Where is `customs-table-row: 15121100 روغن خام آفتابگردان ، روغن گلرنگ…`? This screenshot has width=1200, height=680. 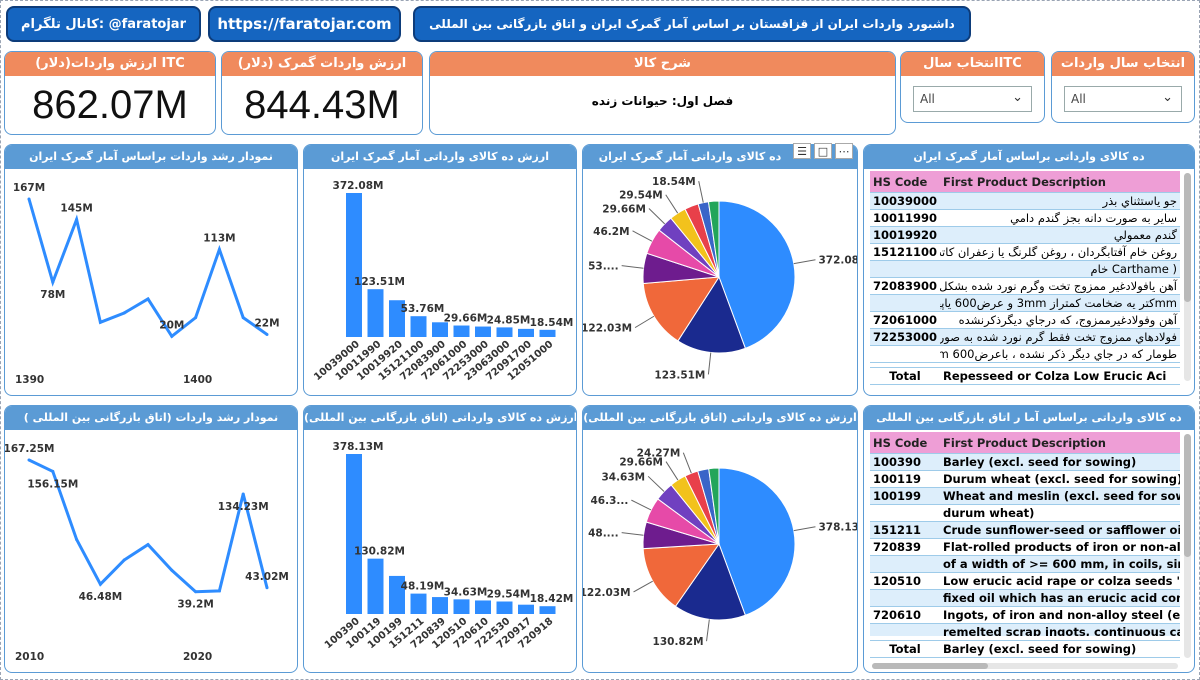
customs-table-row: 15121100 روغن خام آفتابگردان ، روغن گلرنگ… is located at coordinates (1025, 252).